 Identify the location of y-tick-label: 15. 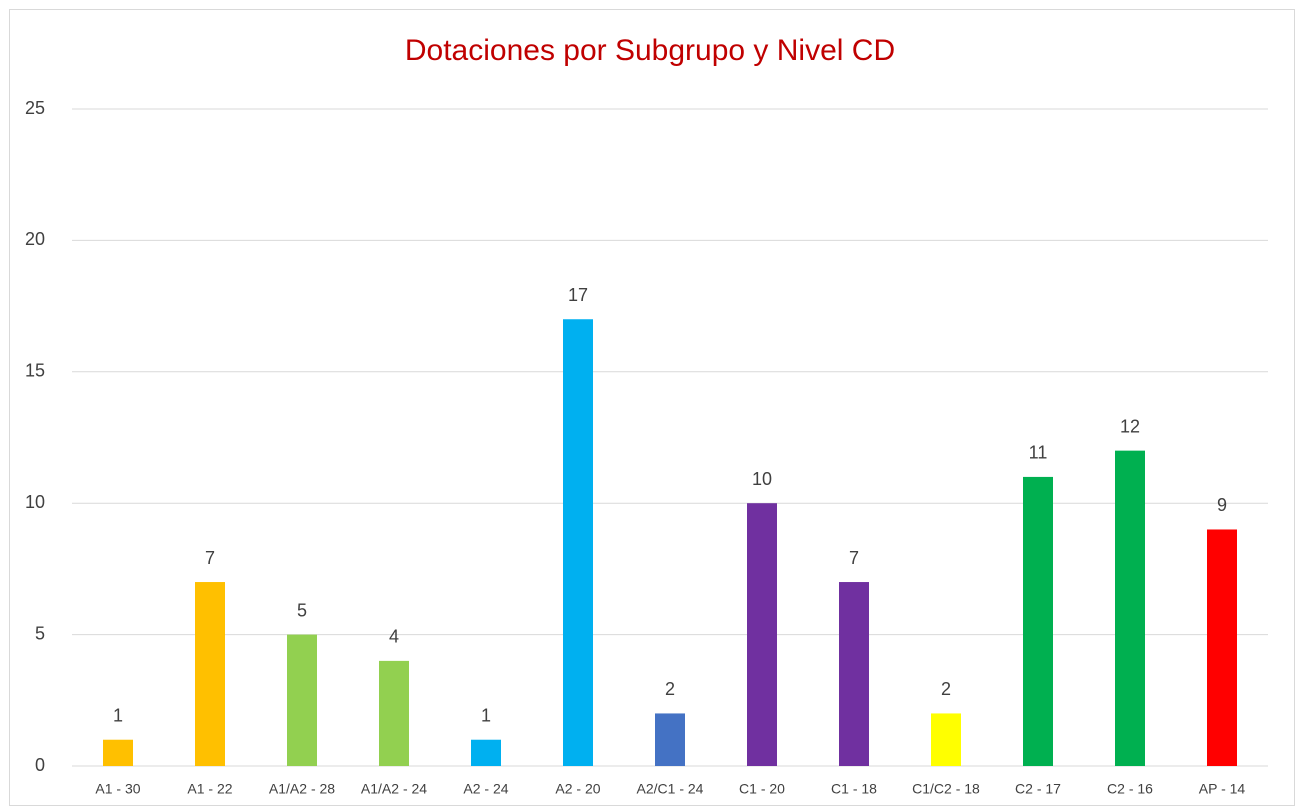
(35, 371).